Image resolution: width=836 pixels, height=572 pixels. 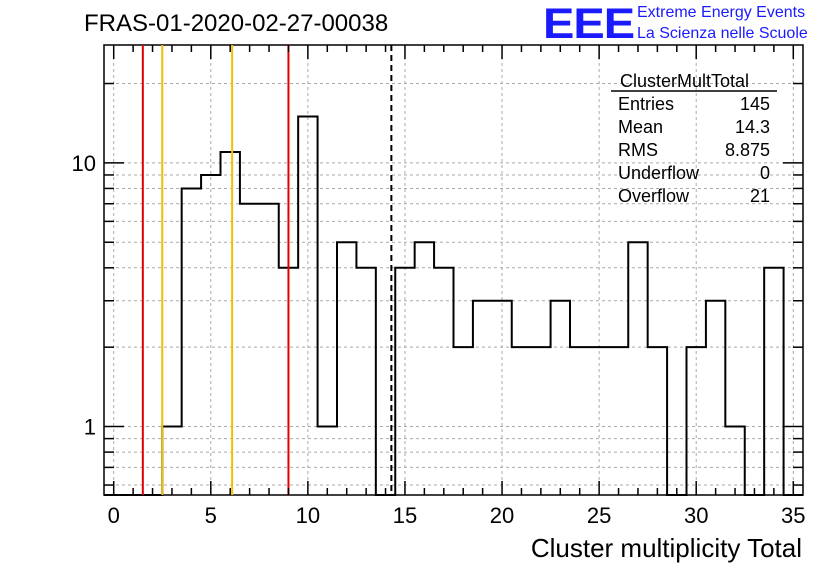 I want to click on stats-label-mean: Mean, so click(x=640, y=127).